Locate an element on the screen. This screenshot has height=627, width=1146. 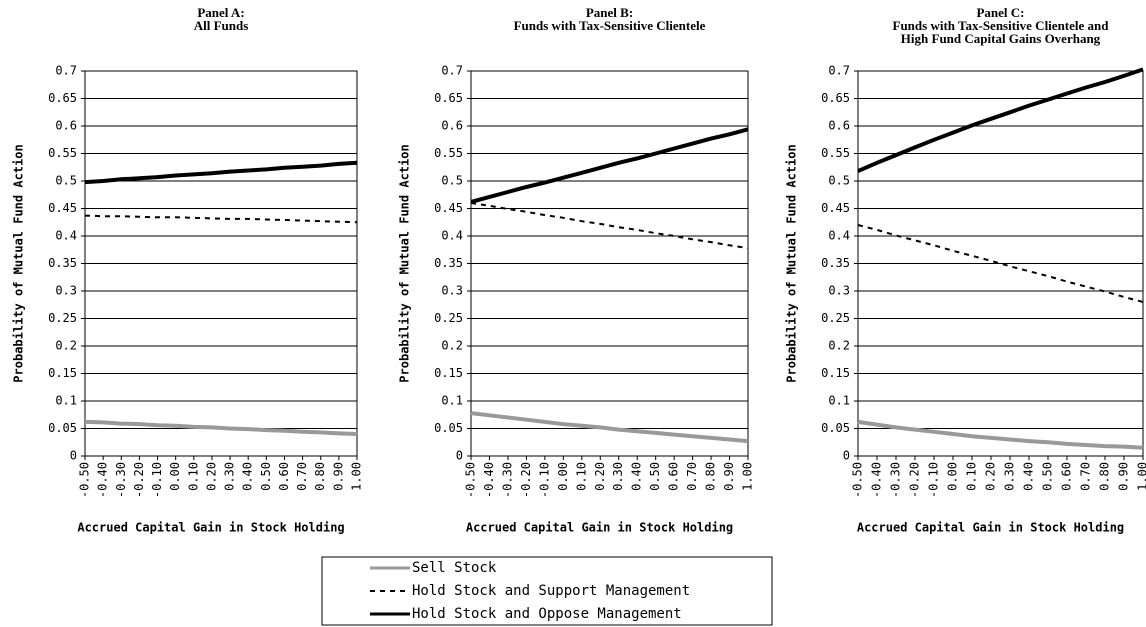
plot-frame is located at coordinates (221, 263).